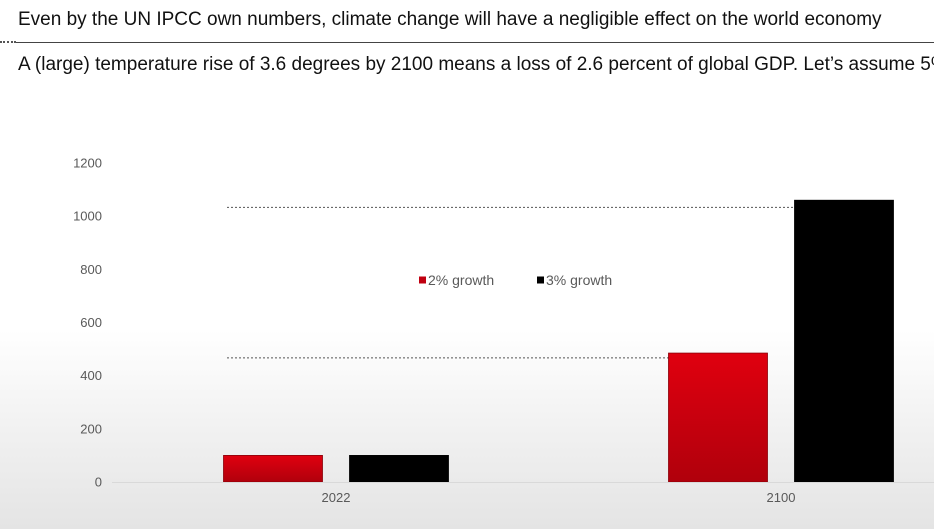 The height and width of the screenshot is (529, 934). Describe the element at coordinates (781, 497) in the screenshot. I see `x-tick-label: 2100` at that location.